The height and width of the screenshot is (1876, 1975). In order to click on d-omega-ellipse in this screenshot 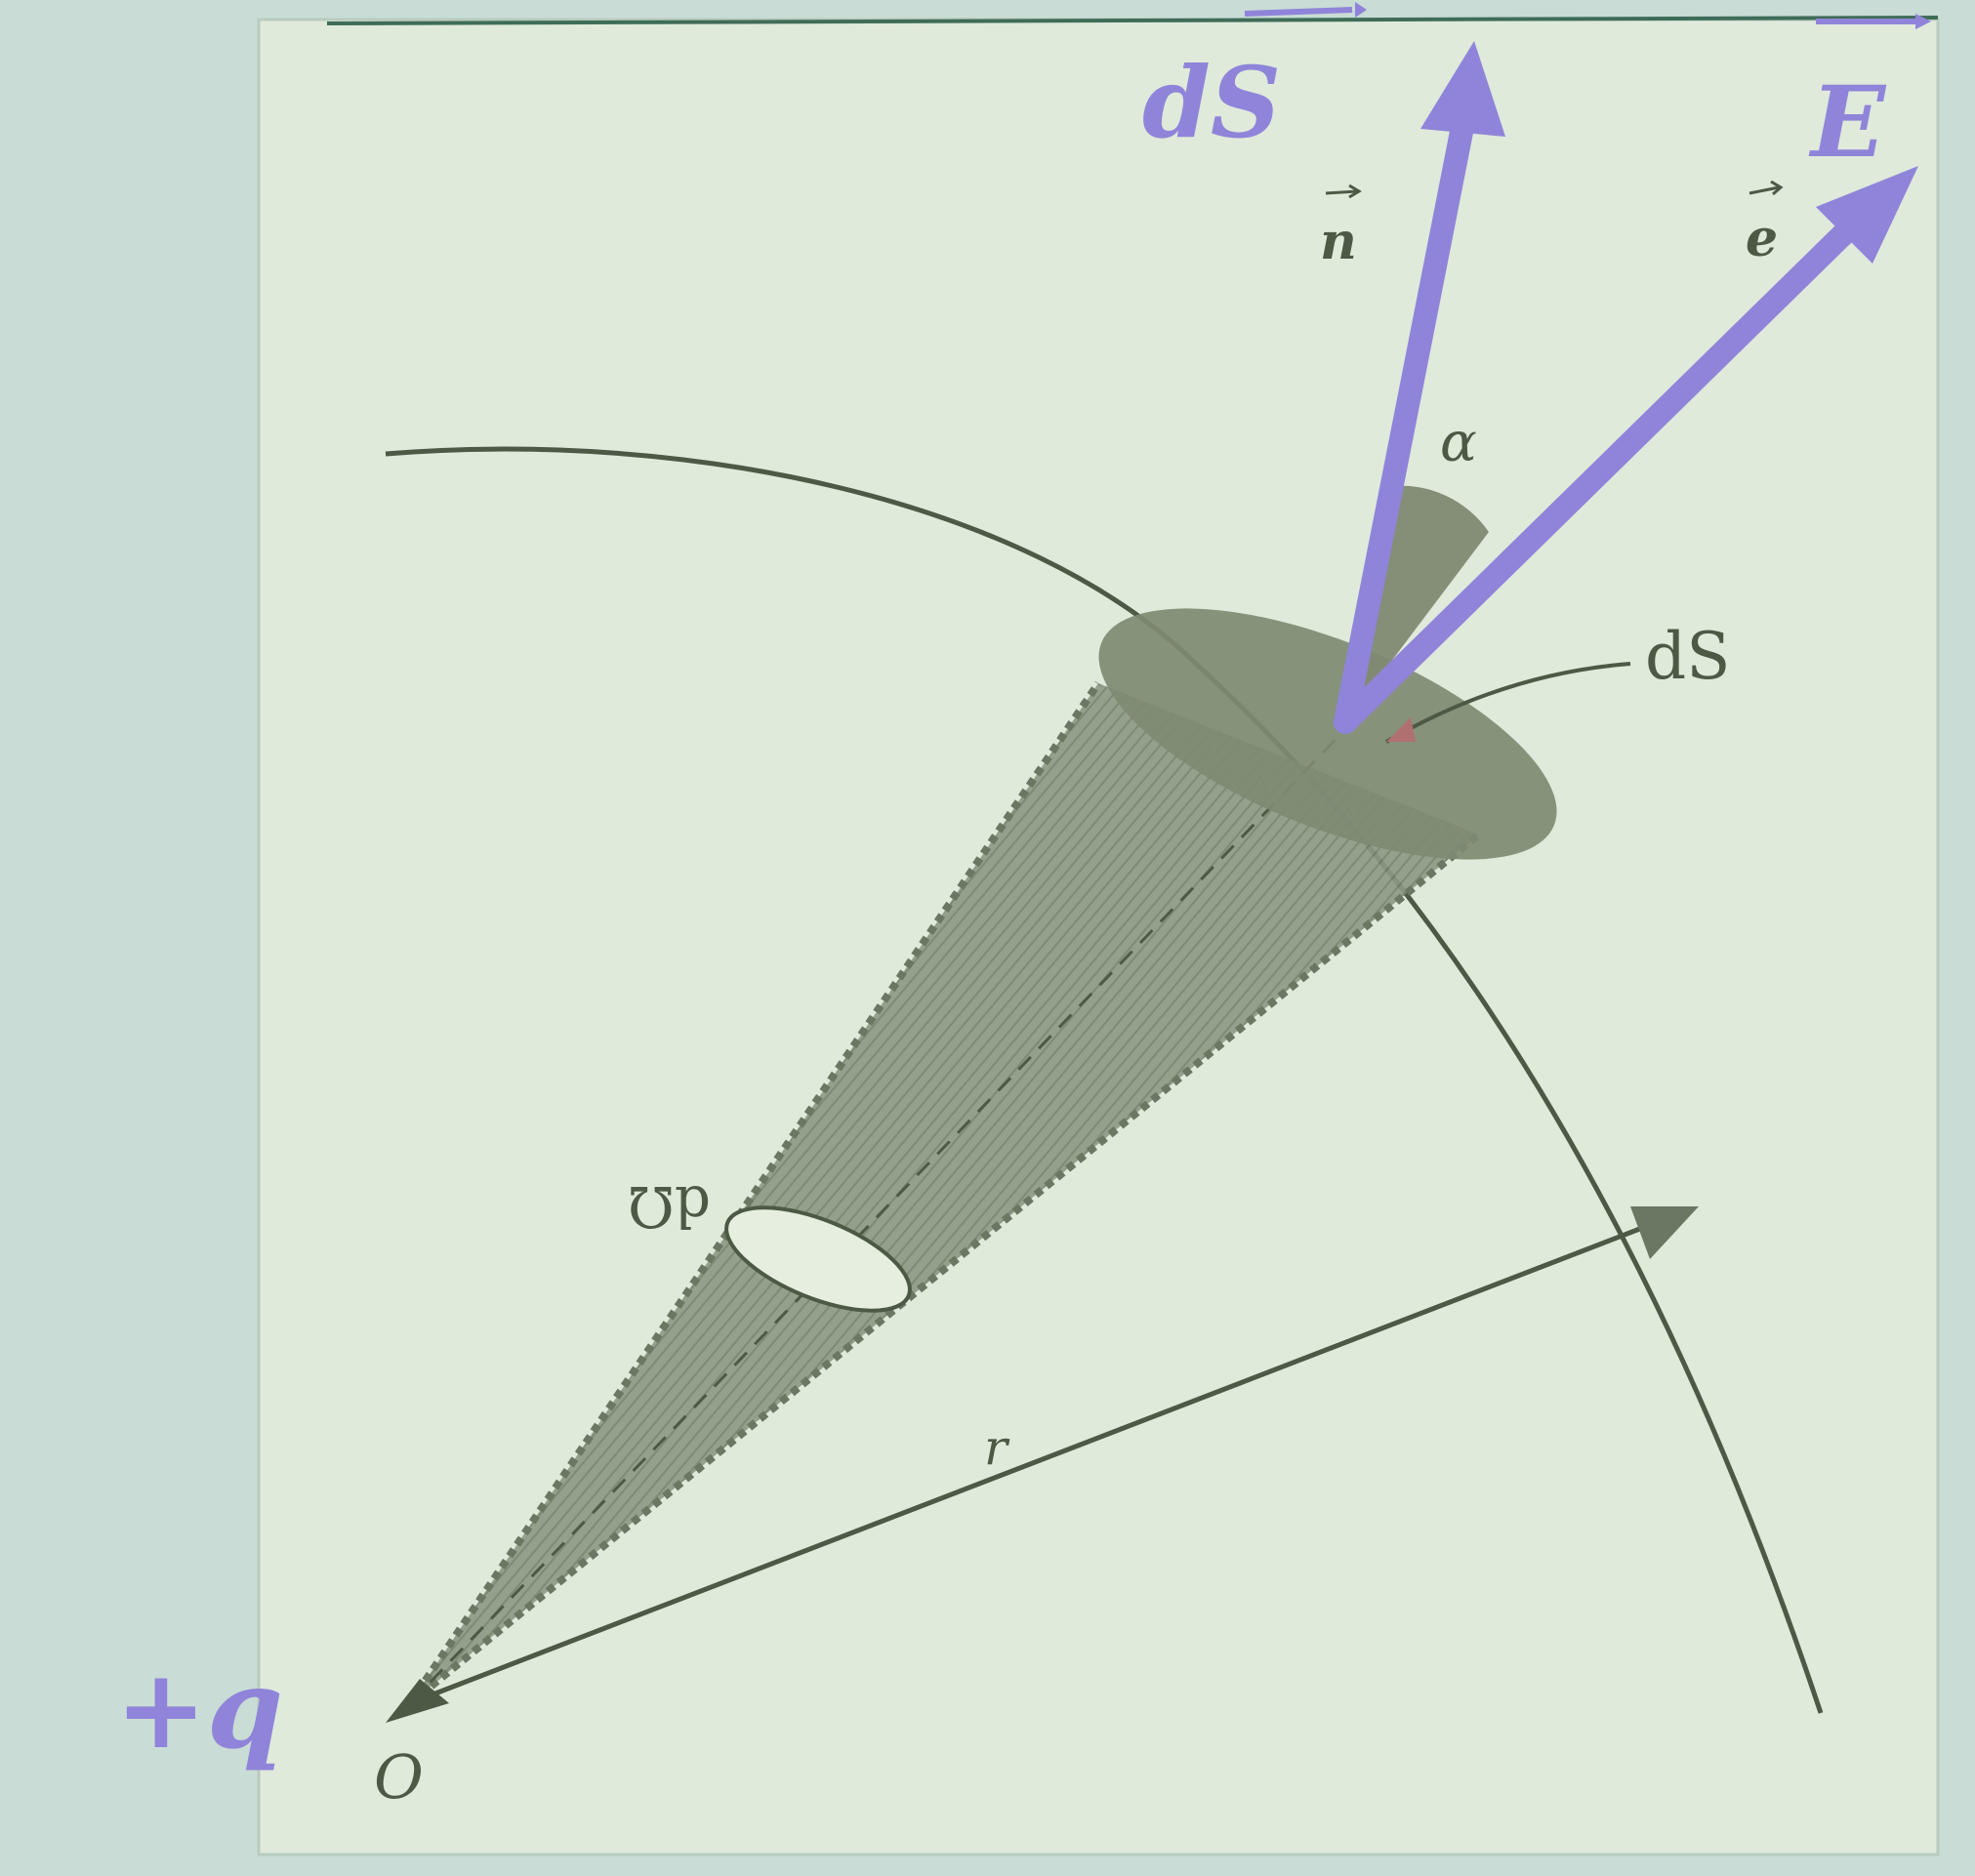, I will do `click(818, 1259)`.